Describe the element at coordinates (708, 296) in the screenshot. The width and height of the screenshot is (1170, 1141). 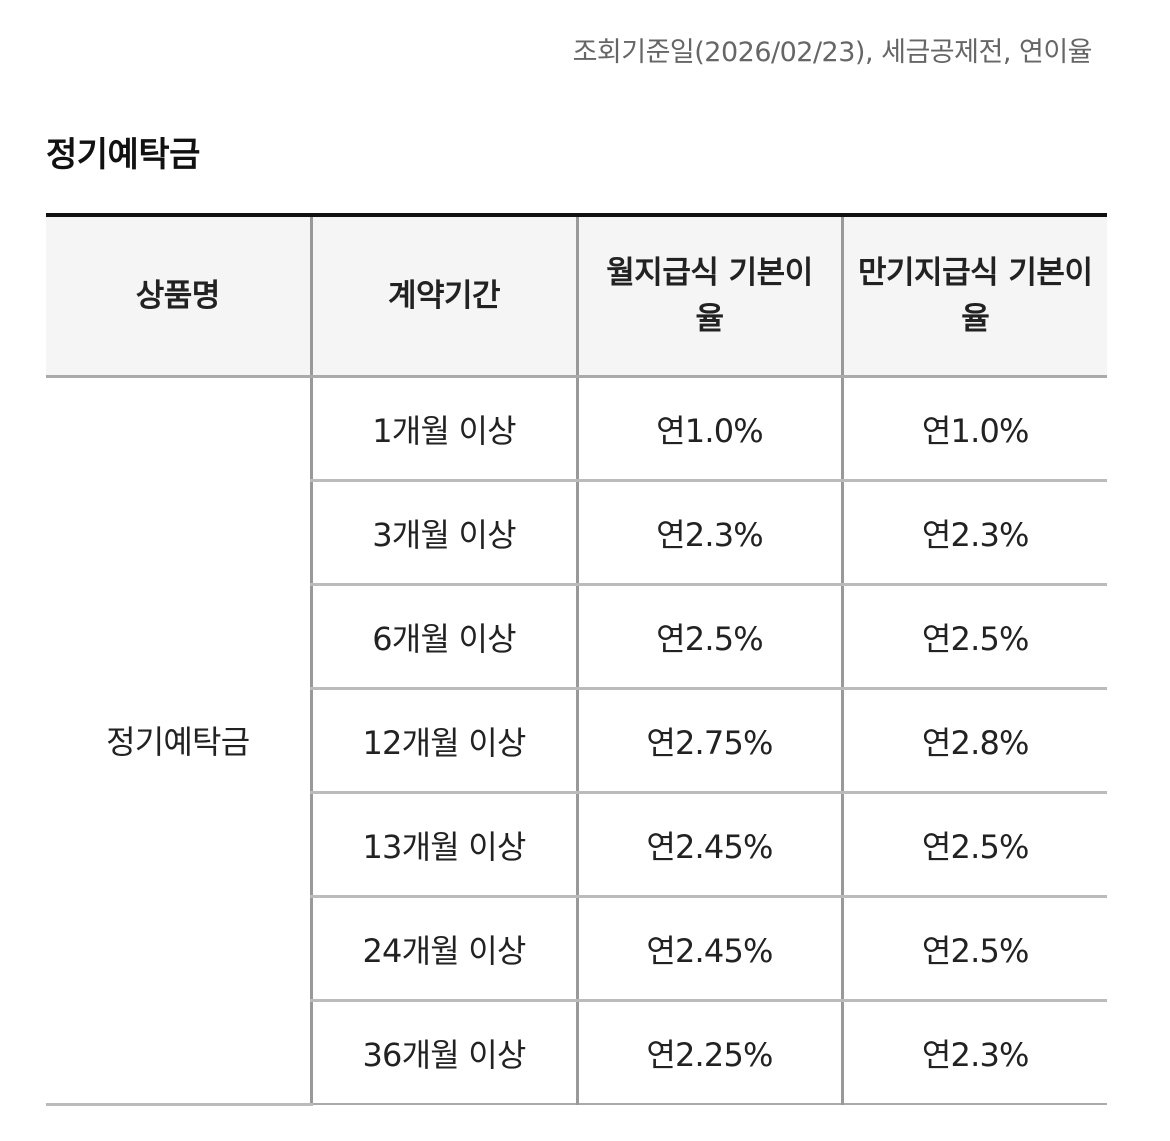
I see `header-monthly-rate: 월지급식 기본이율` at that location.